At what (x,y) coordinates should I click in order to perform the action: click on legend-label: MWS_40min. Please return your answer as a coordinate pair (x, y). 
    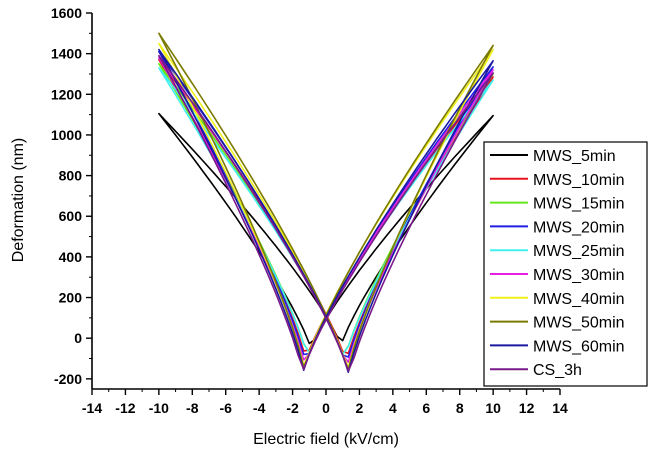
    Looking at the image, I should click on (579, 299).